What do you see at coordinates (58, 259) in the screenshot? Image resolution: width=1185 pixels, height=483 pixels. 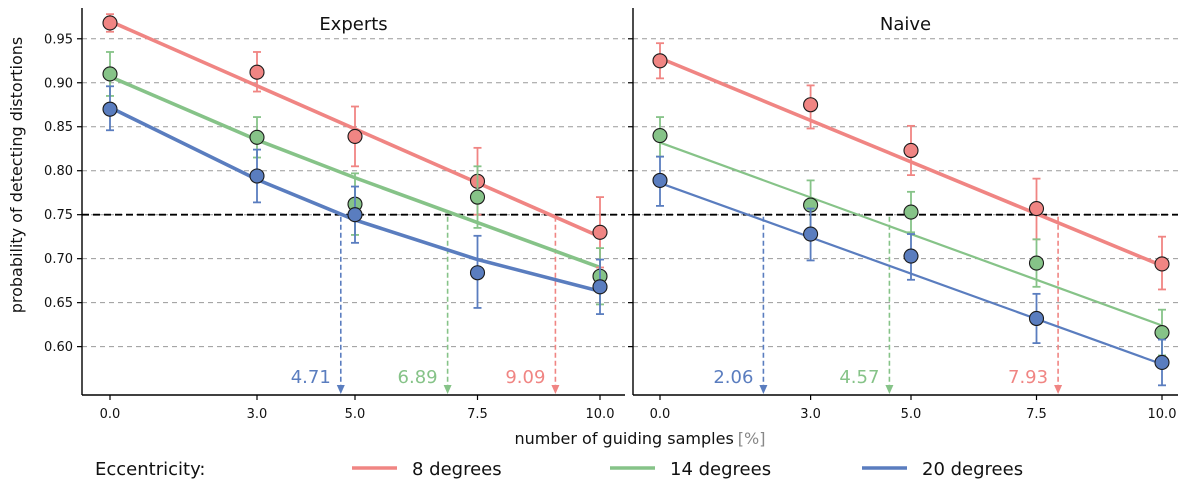 I see `y-tick-label: 0.70` at bounding box center [58, 259].